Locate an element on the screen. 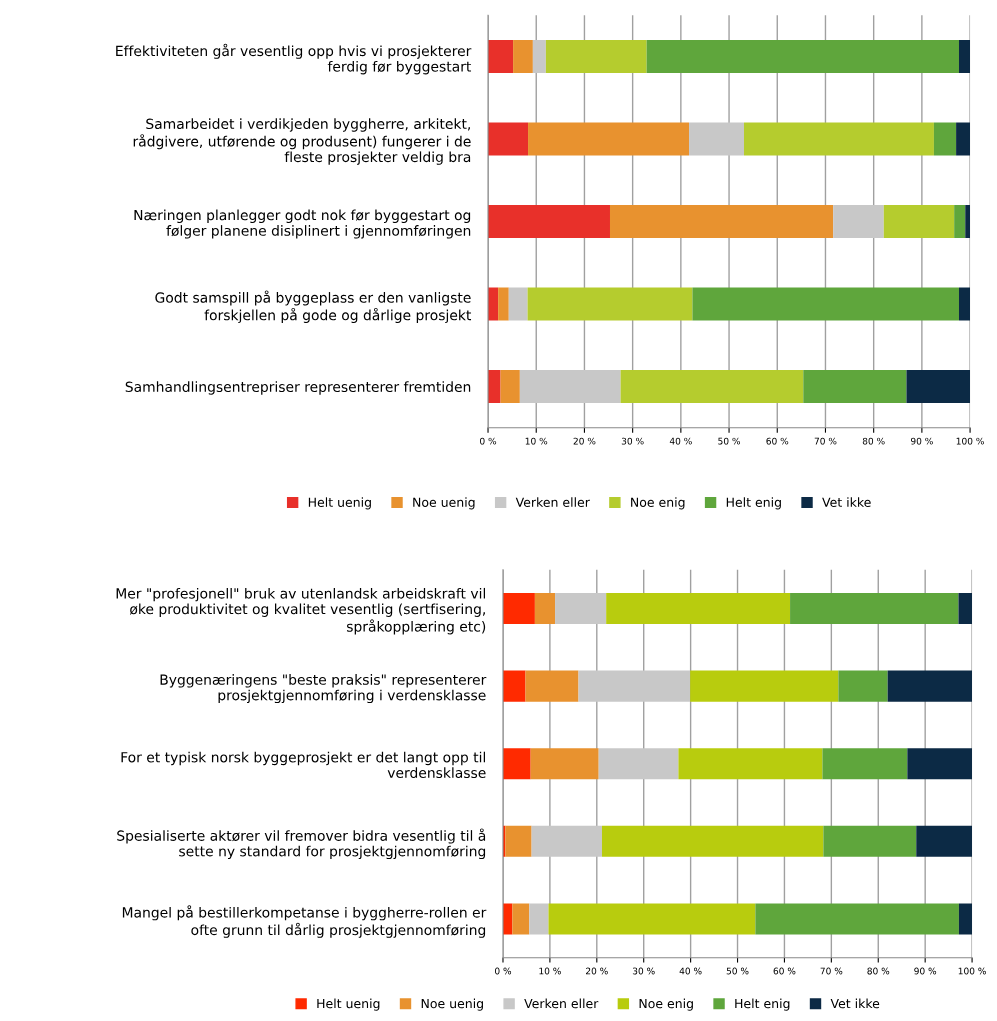 This screenshot has width=997, height=1021. y-tick-label: Samhandlingsentrepriser representerer fremtiden is located at coordinates (298, 388).